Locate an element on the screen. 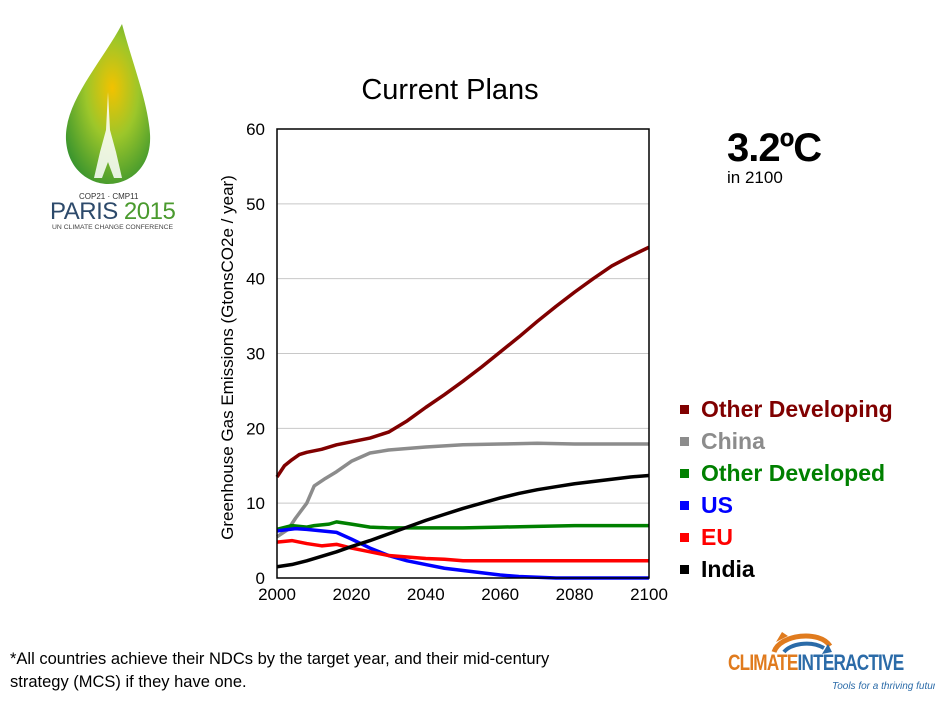 The height and width of the screenshot is (704, 935). x-tick-label-2000: 2000 is located at coordinates (277, 594).